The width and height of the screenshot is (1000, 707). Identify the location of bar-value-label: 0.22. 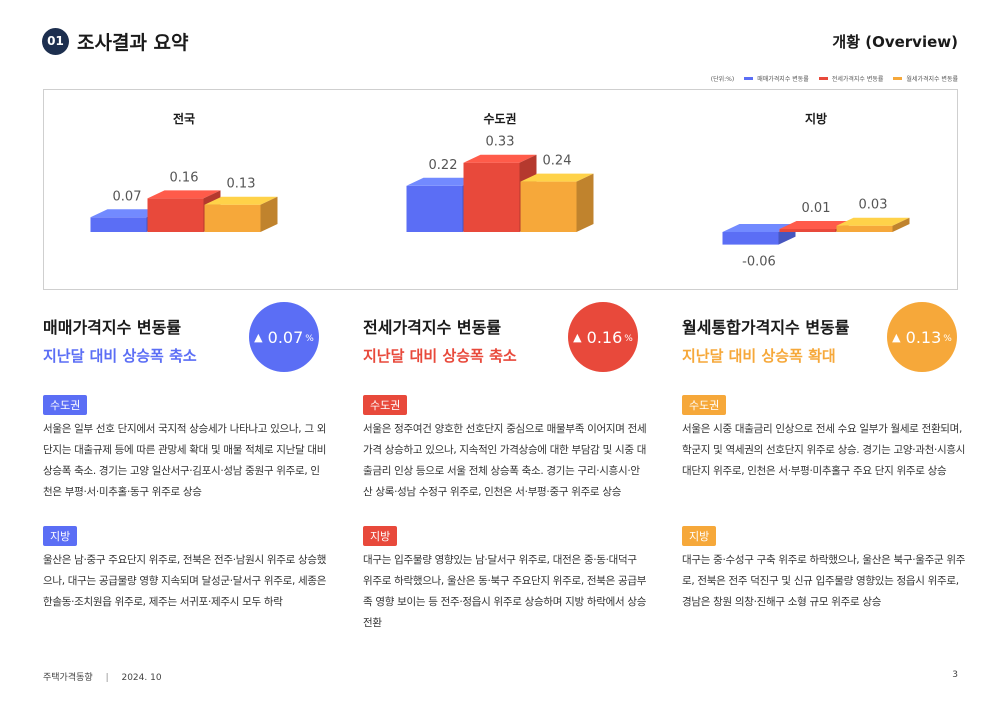
(443, 165).